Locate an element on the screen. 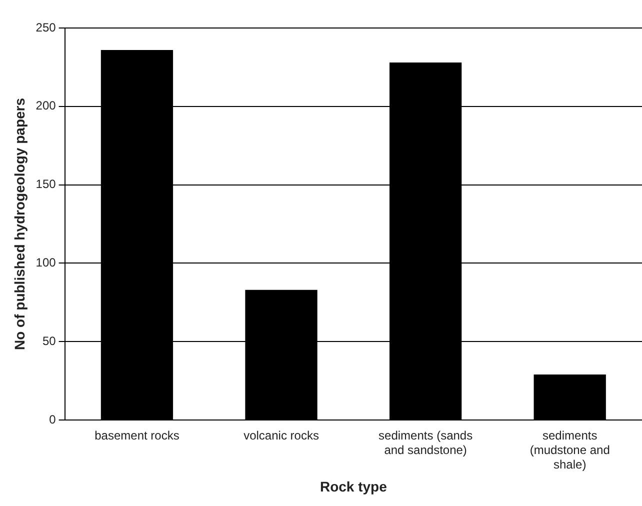 The width and height of the screenshot is (642, 506). x-axis-title: Rock type is located at coordinates (354, 486).